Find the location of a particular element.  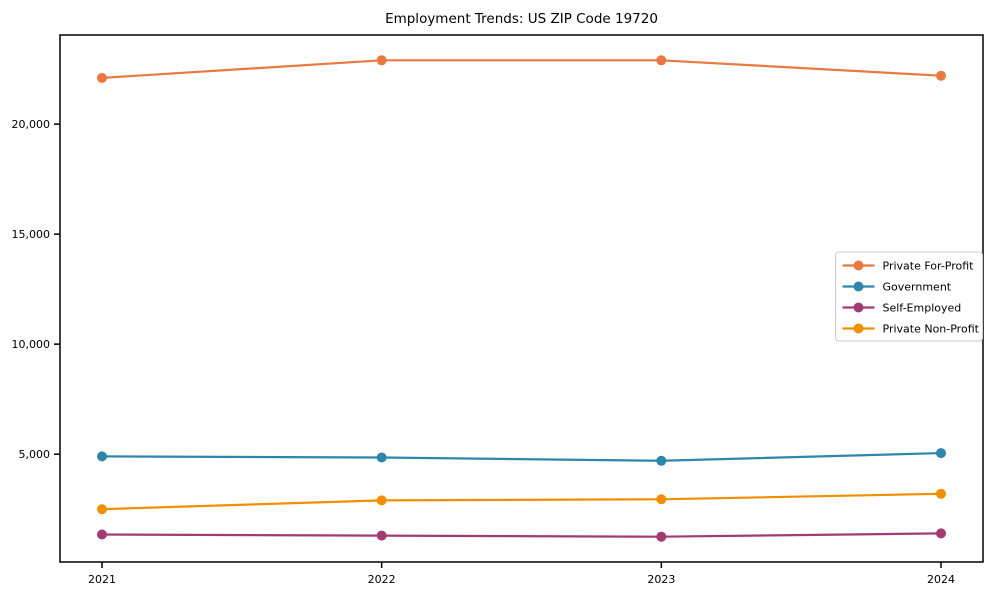

legend-box is located at coordinates (909, 296).